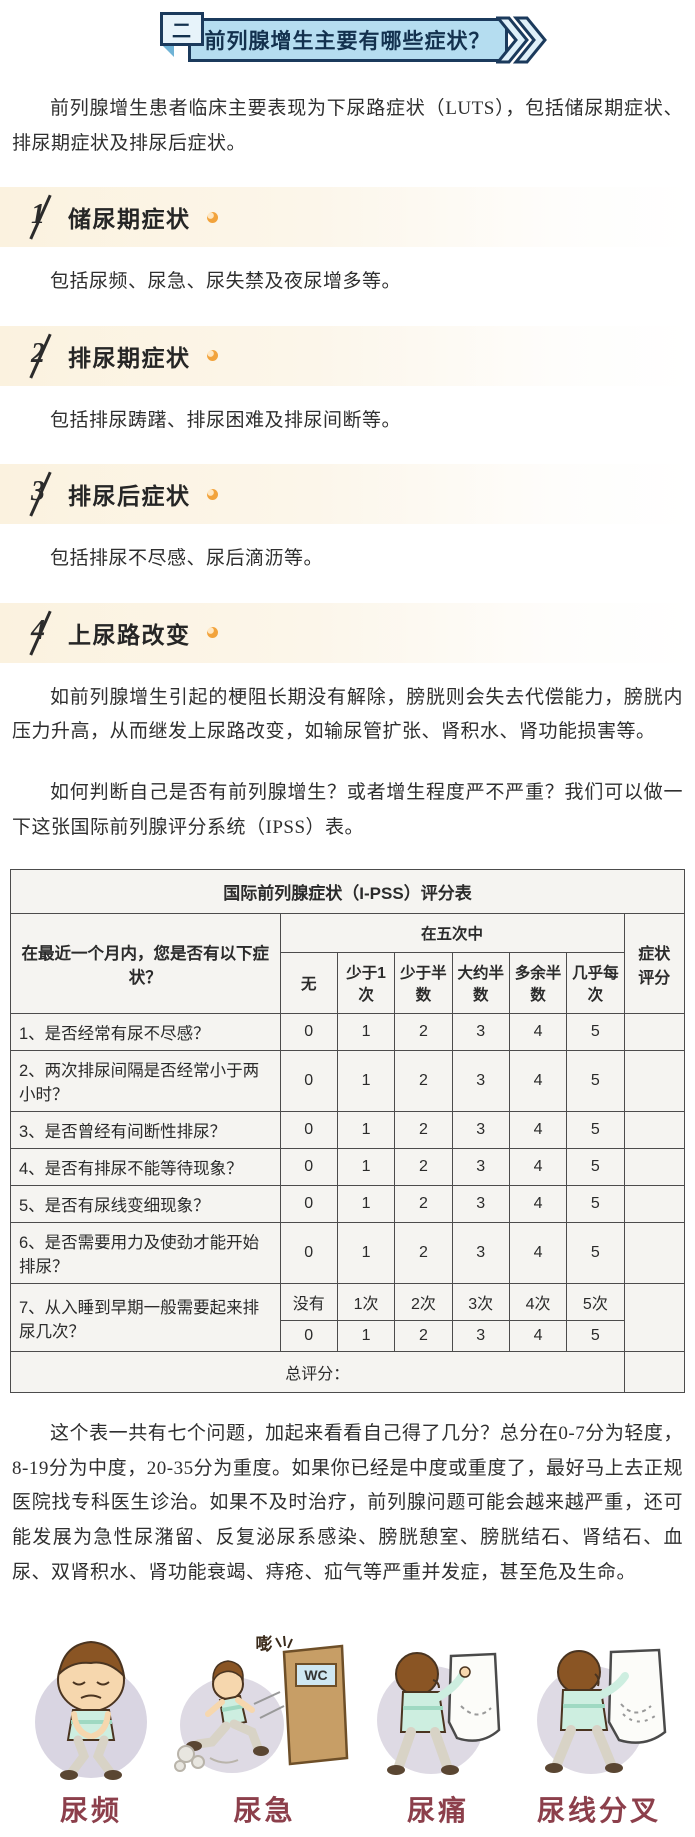  I want to click on section-title: 排尿期症状, so click(129, 357).